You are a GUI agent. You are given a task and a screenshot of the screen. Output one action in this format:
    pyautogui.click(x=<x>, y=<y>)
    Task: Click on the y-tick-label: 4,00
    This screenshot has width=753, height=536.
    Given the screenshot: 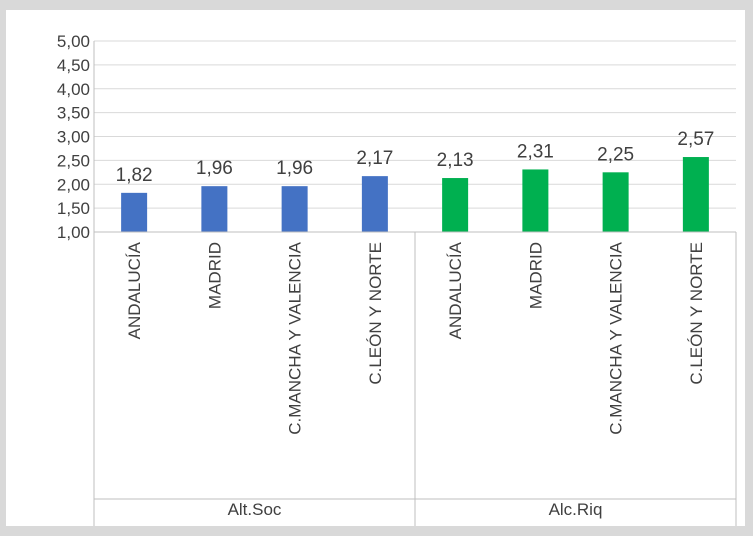 What is the action you would take?
    pyautogui.click(x=73, y=89)
    